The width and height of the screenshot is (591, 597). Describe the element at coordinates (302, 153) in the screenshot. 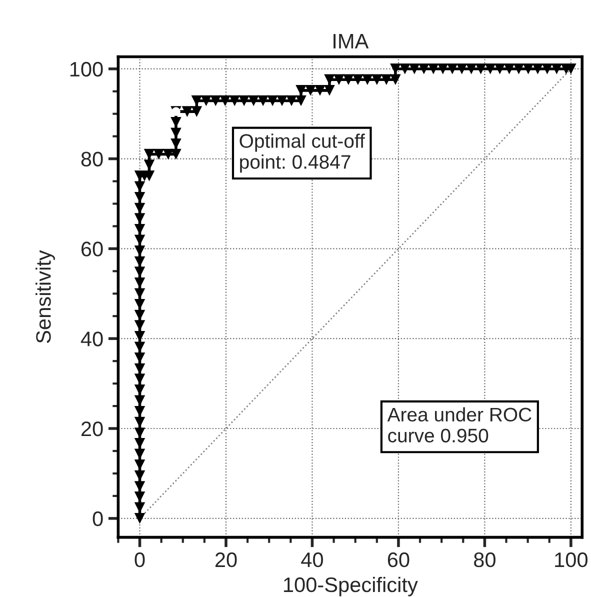

I see `annotation: Optimal cut-off point: 0.4847` at that location.